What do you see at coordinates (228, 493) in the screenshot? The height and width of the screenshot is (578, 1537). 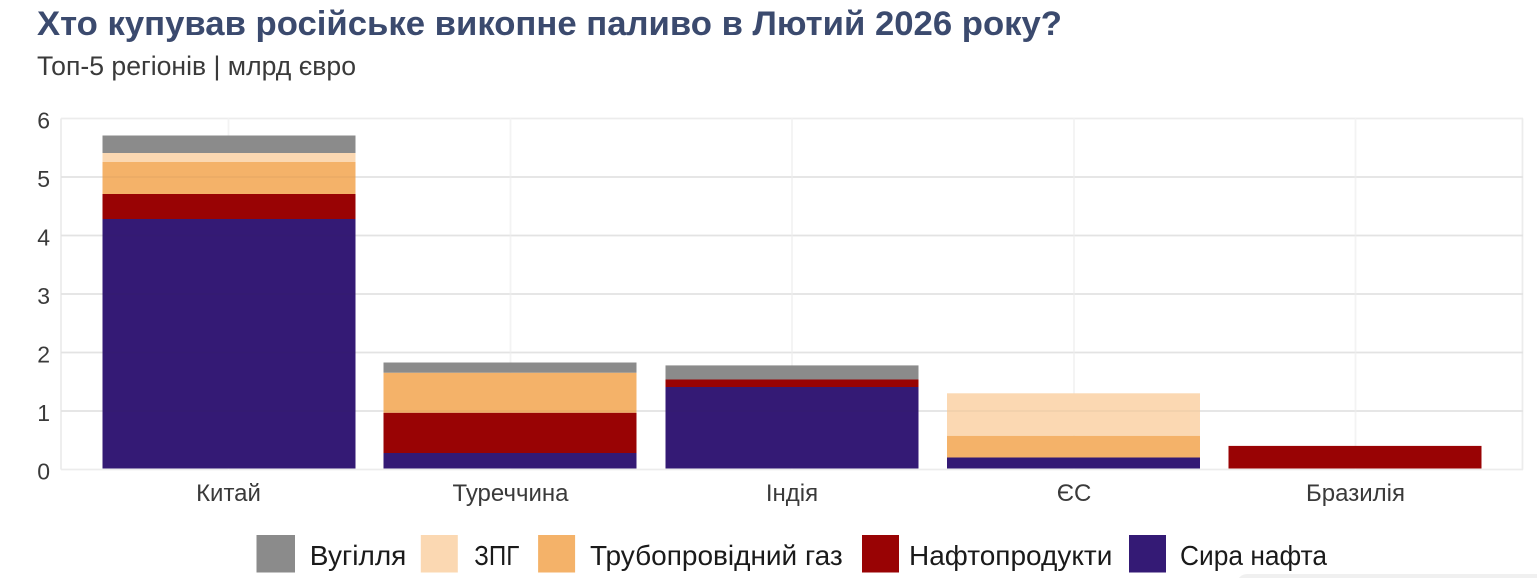 I see `svg-text: Китай` at bounding box center [228, 493].